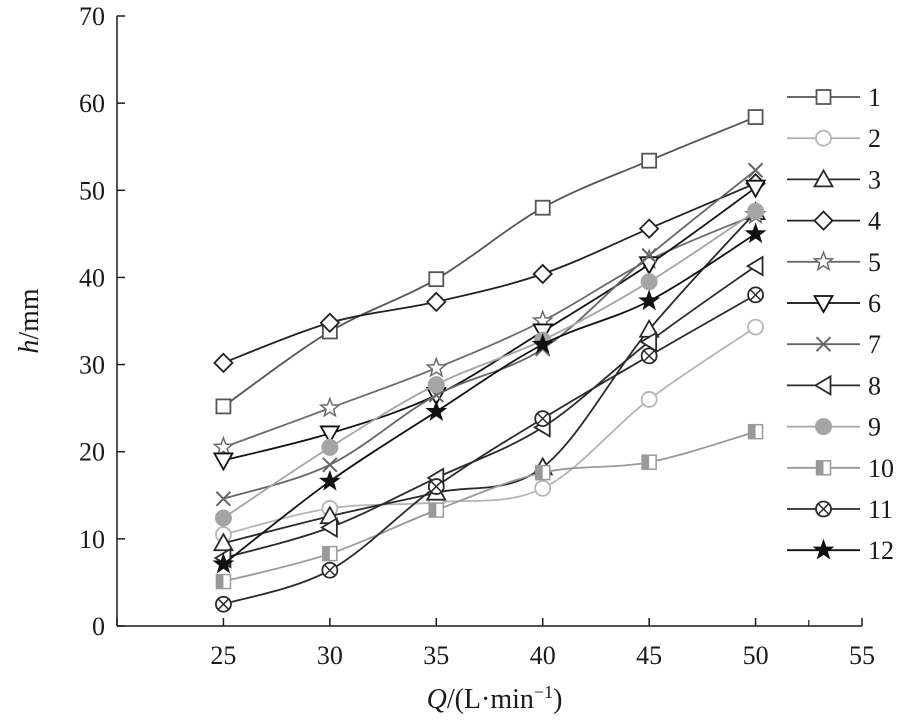 The width and height of the screenshot is (900, 722). Describe the element at coordinates (840, 550) in the screenshot. I see `legend-item-12: 12` at that location.